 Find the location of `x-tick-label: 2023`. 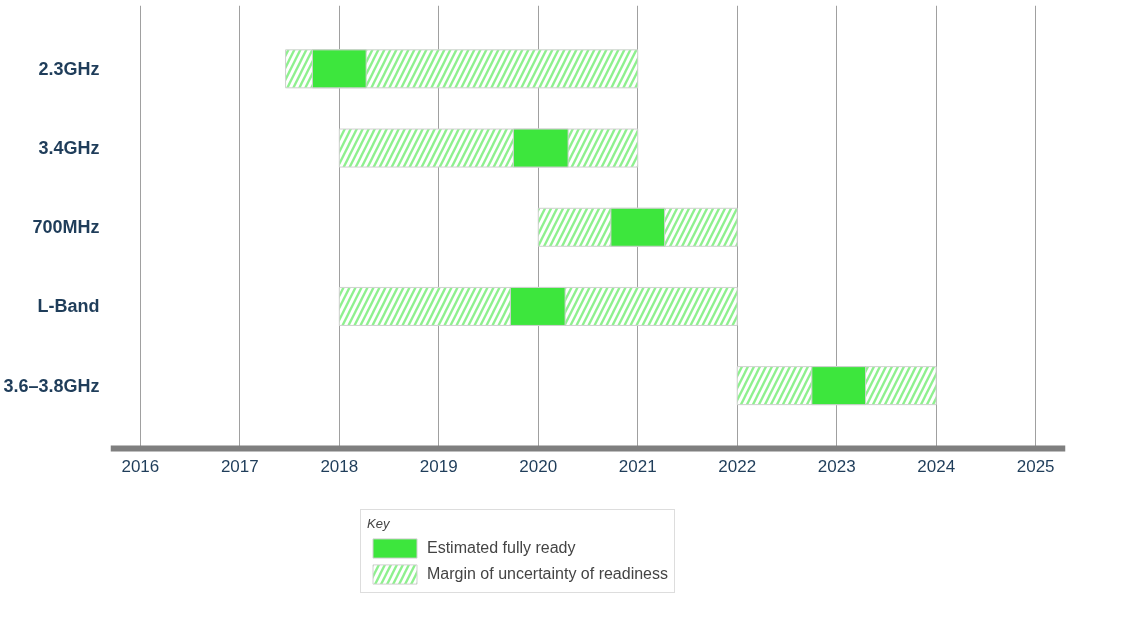

x-tick-label: 2023 is located at coordinates (836, 466).